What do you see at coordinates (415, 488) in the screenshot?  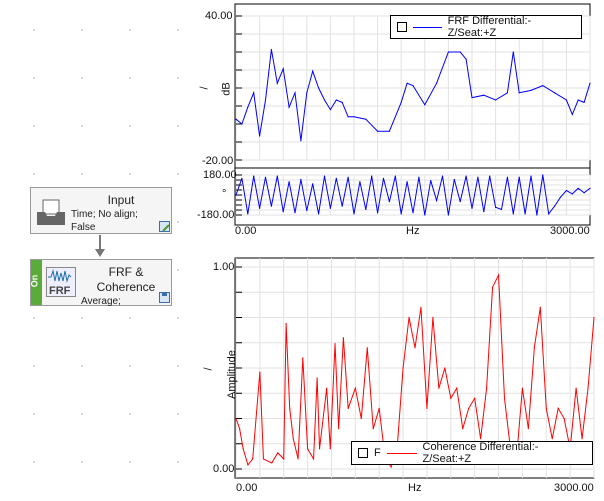 I see `coh-xlabel: Hz` at bounding box center [415, 488].